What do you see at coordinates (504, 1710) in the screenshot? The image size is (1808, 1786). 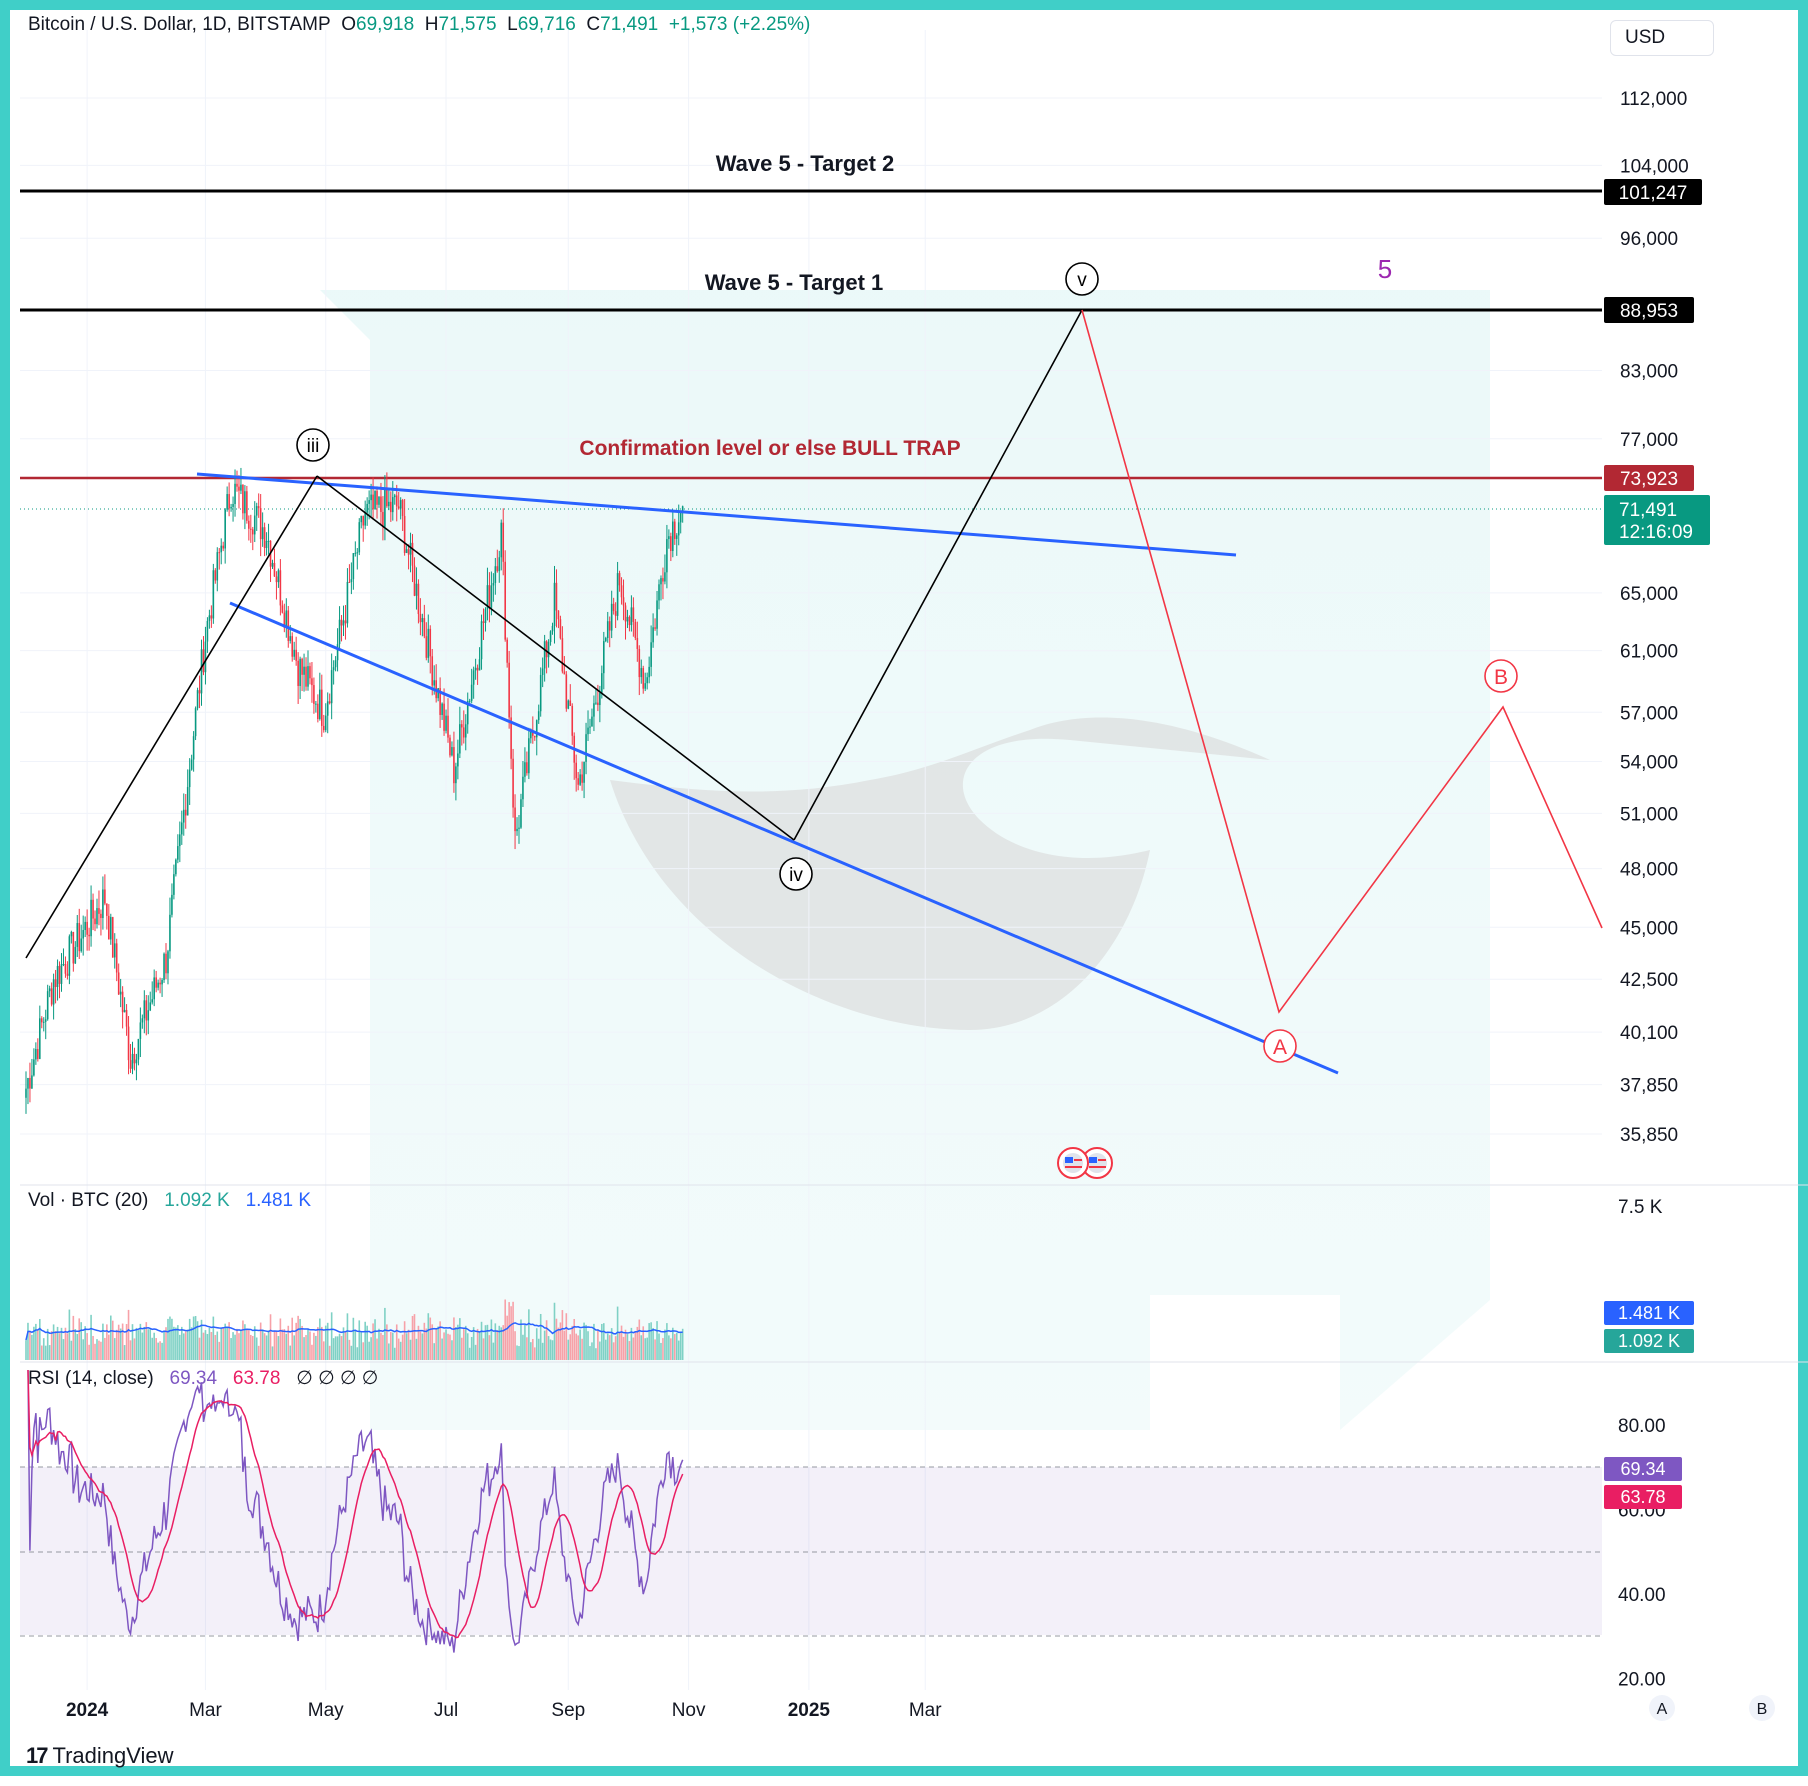 I see `time-axis: 2024 Mar May Jul Sep Nov 2025 Mar` at bounding box center [504, 1710].